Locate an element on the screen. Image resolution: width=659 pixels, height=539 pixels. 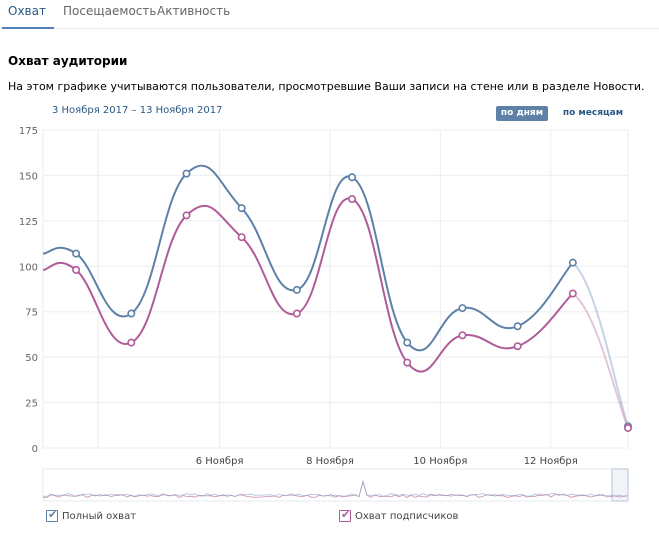
chart-navigator is located at coordinates (335, 485).